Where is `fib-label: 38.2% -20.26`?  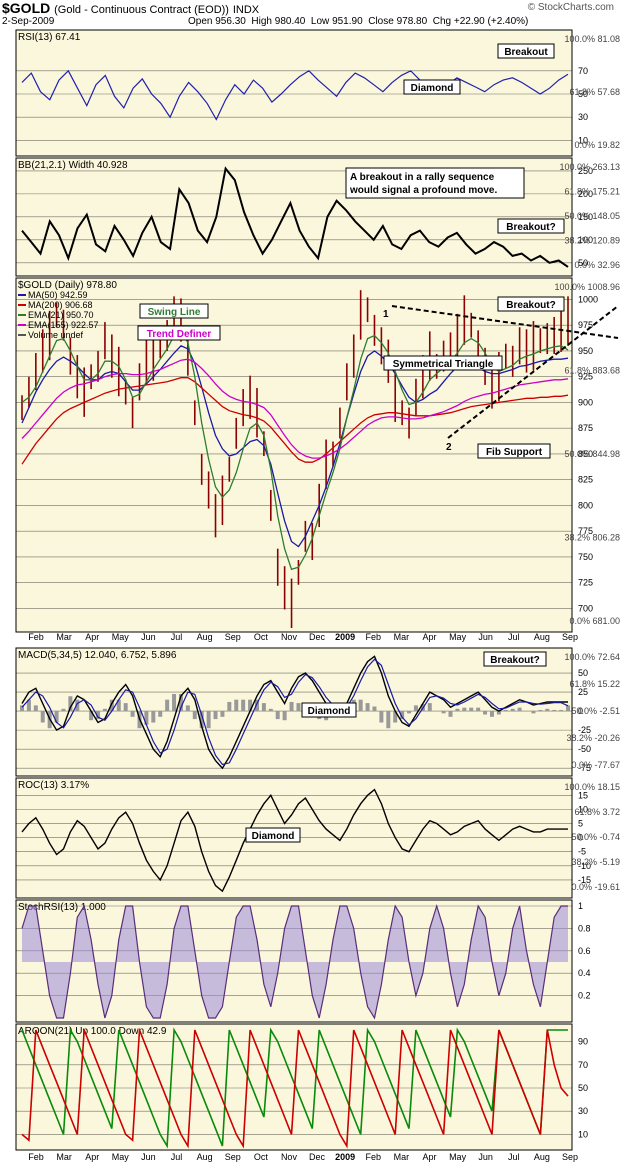 fib-label: 38.2% -20.26 is located at coordinates (593, 738).